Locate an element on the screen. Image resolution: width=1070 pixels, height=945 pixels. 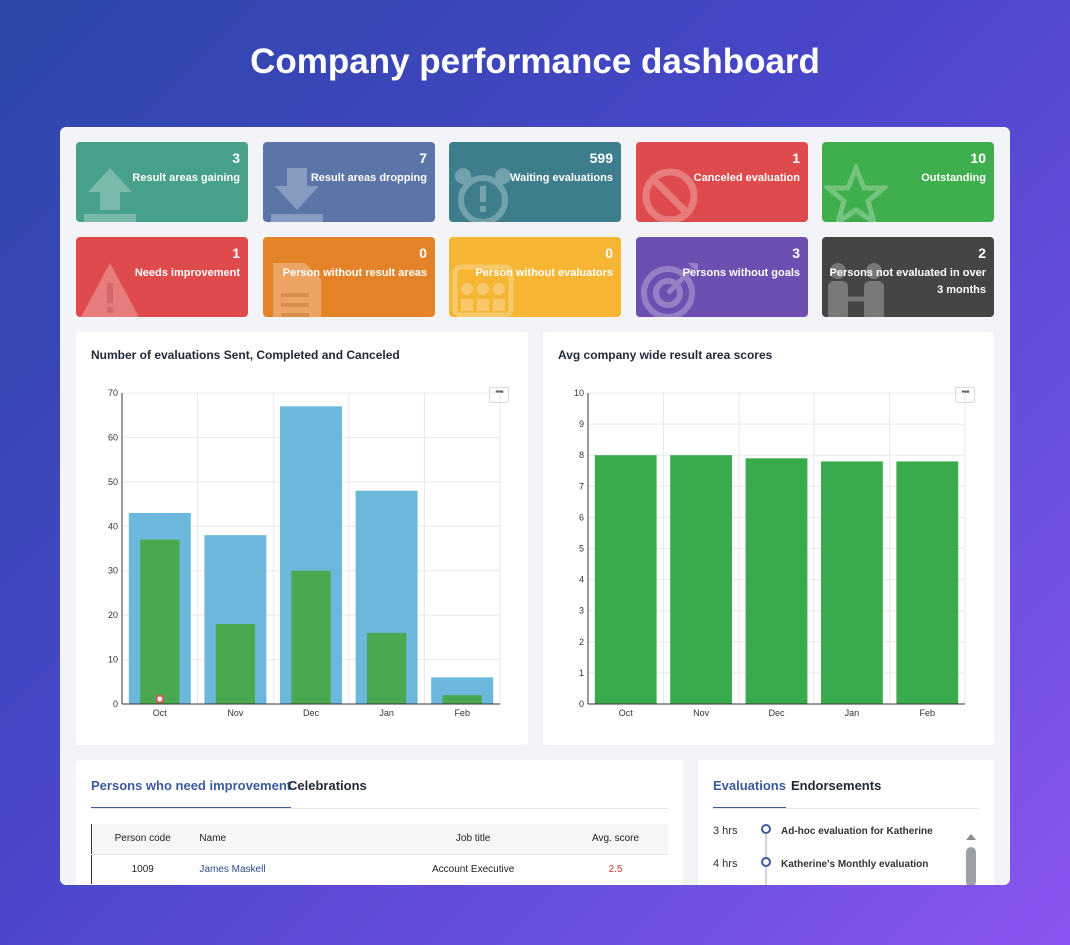
kpi-tile-label: Canceled evaluation is located at coordinates (746, 178).